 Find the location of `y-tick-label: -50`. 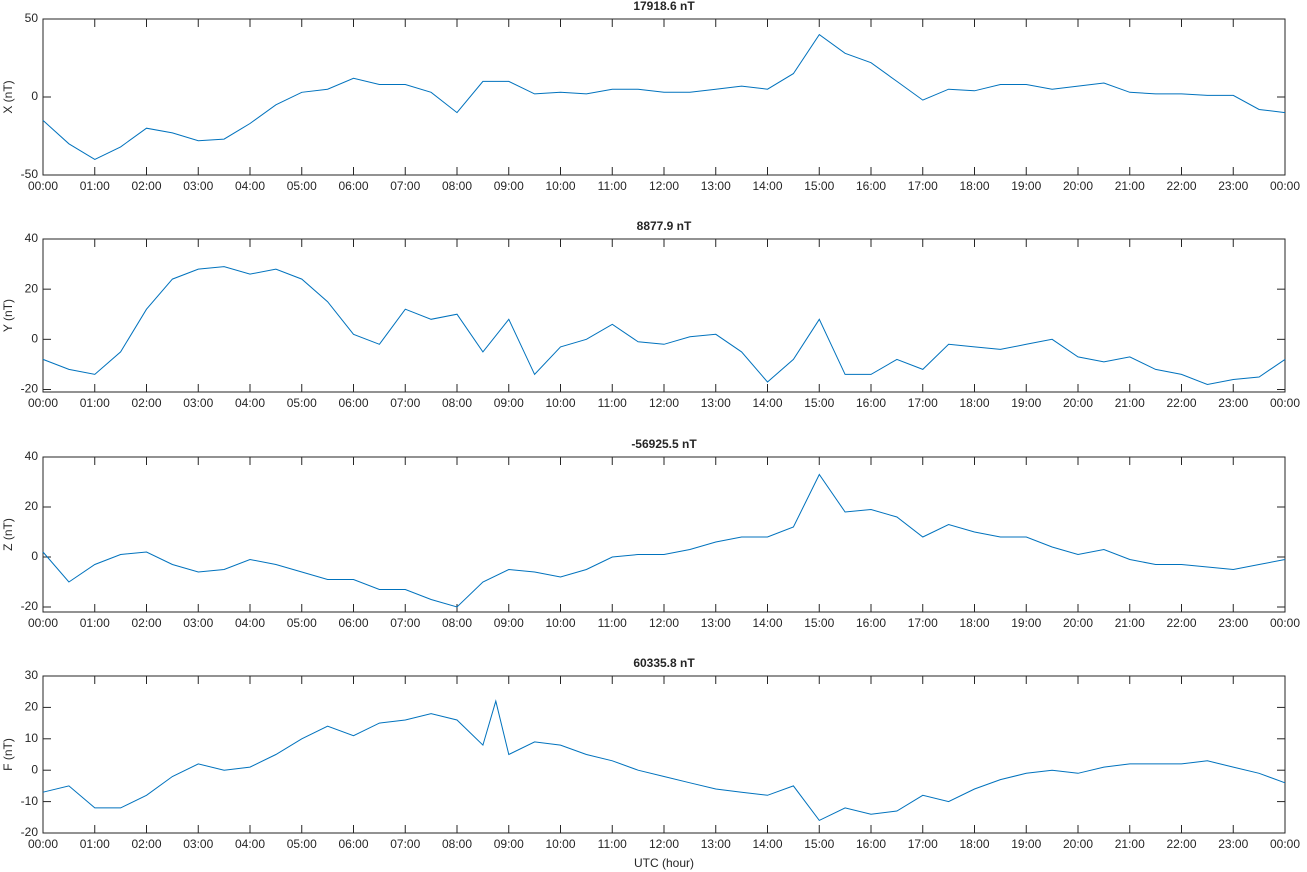

y-tick-label: -50 is located at coordinates (30, 174).